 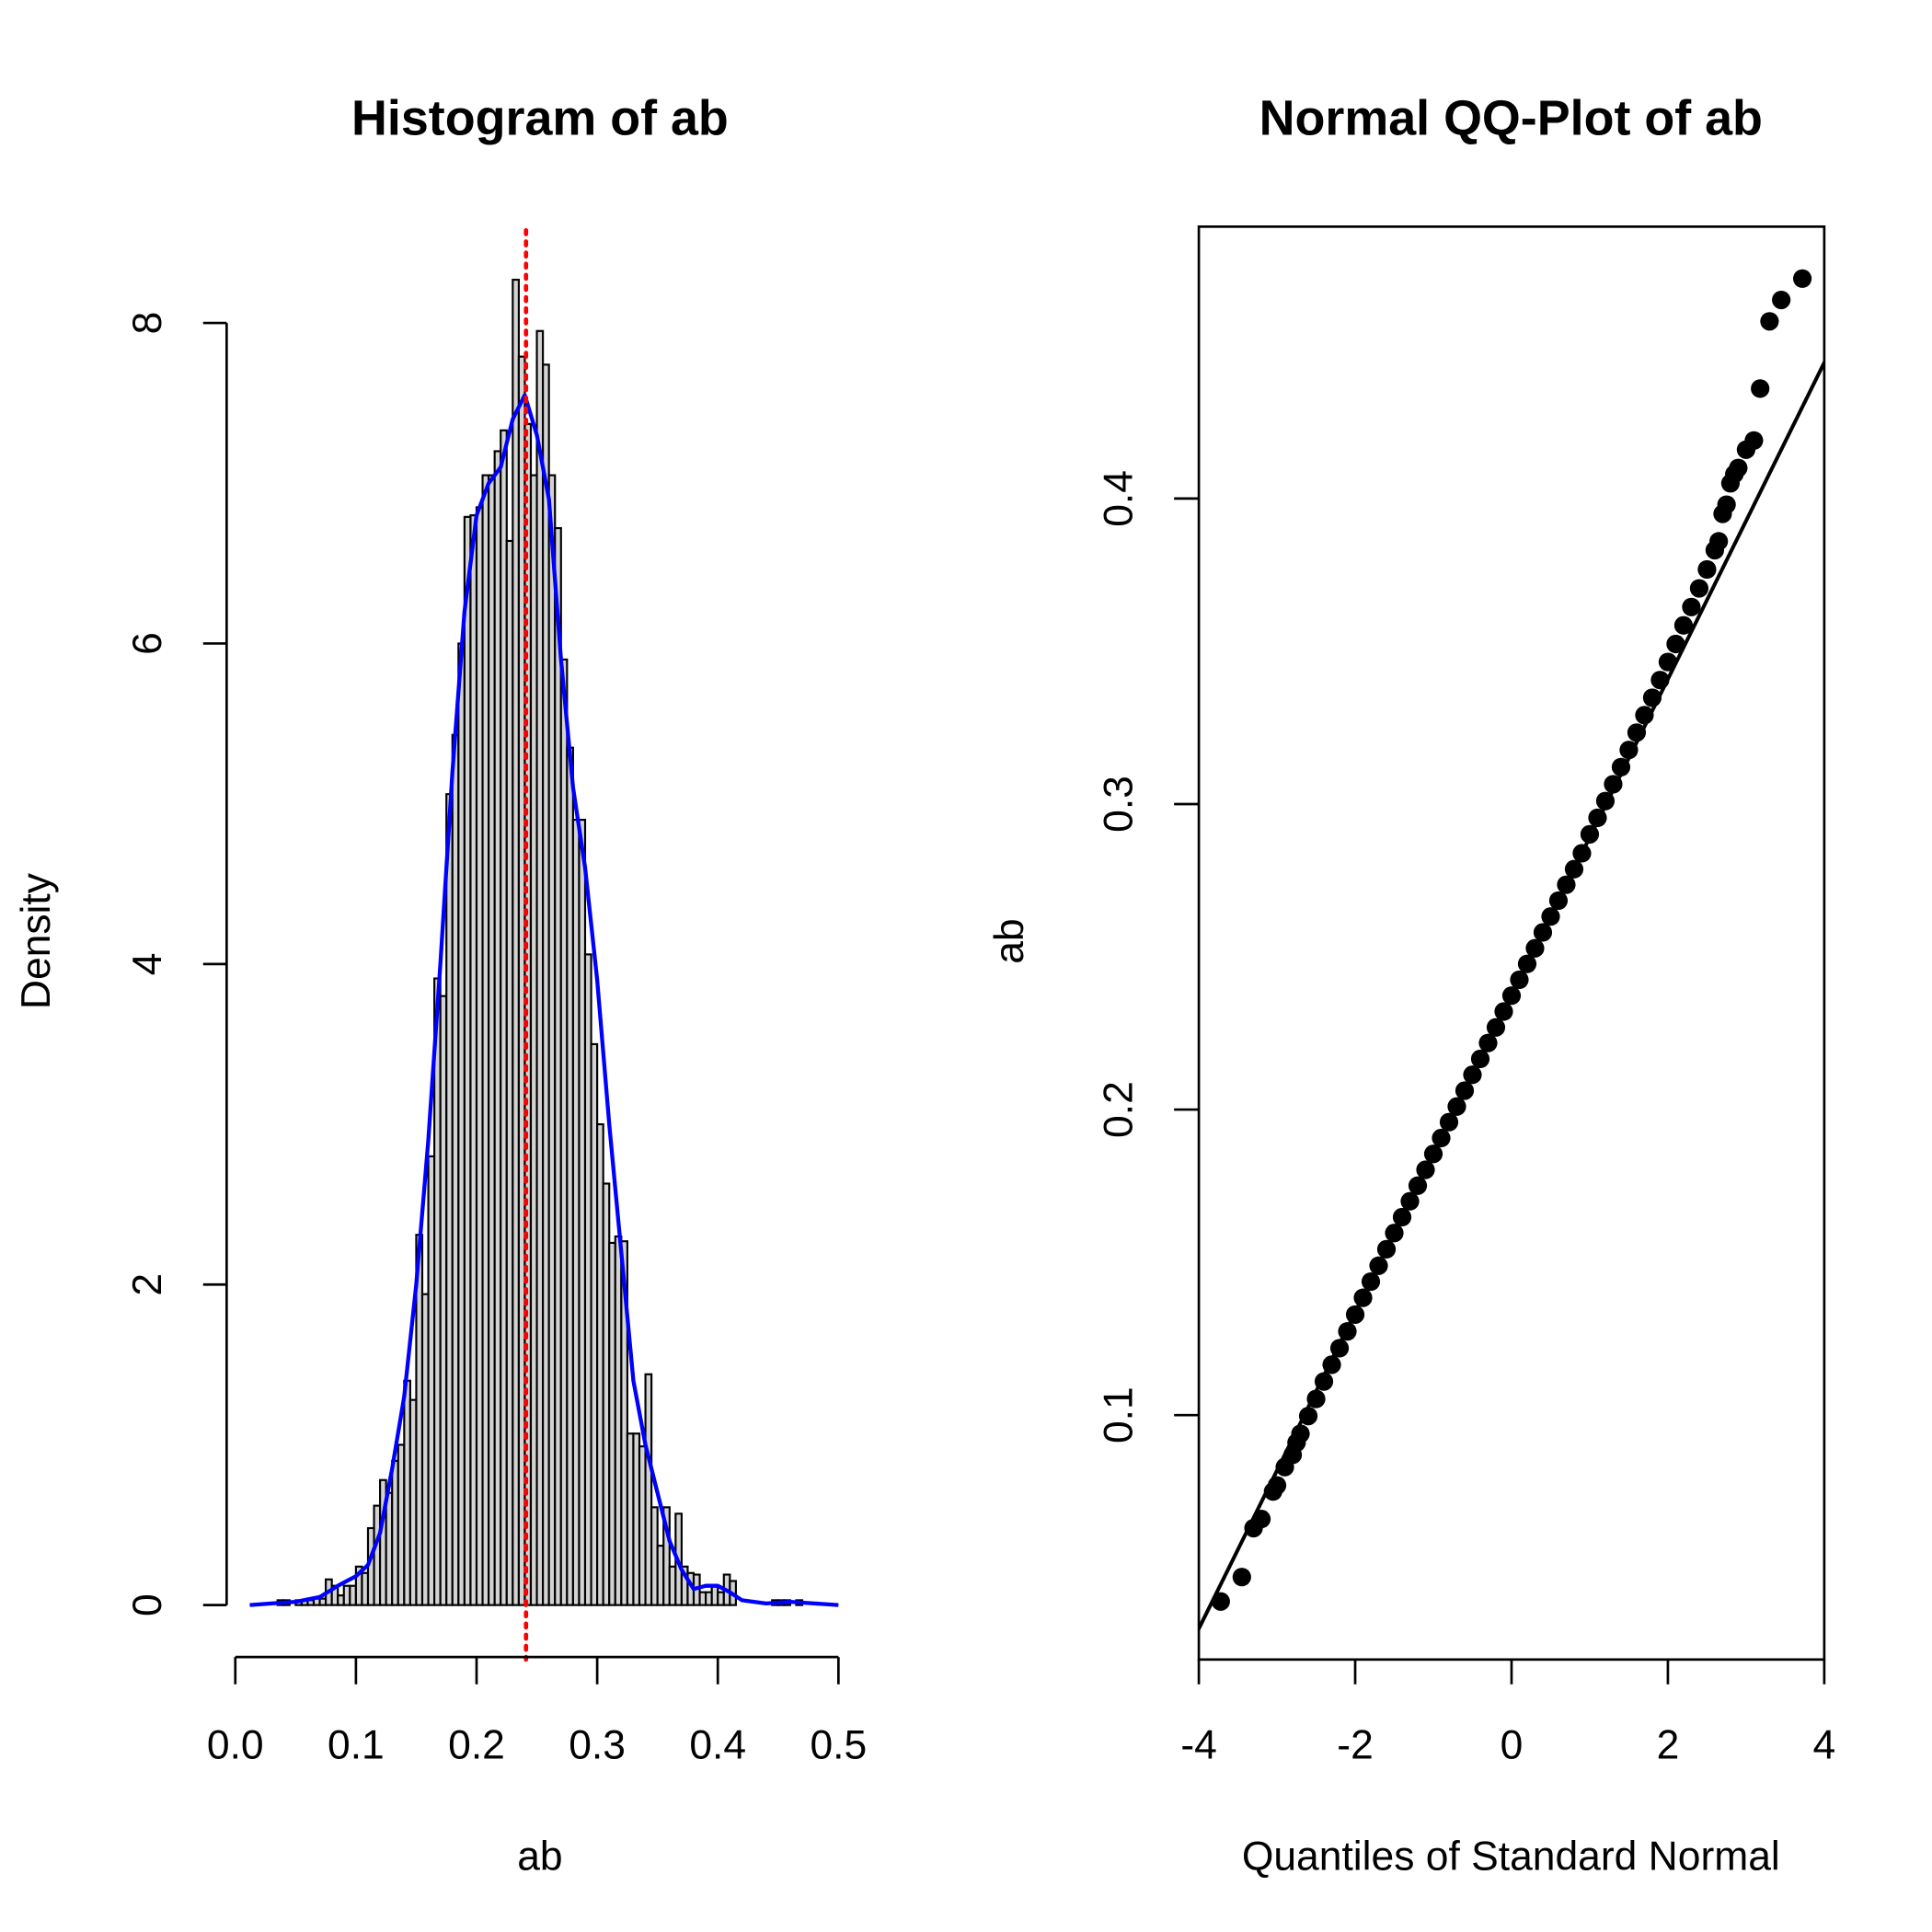 What do you see at coordinates (1511, 1857) in the screenshot?
I see `qq-x-label: Quantiles of Standard Normal` at bounding box center [1511, 1857].